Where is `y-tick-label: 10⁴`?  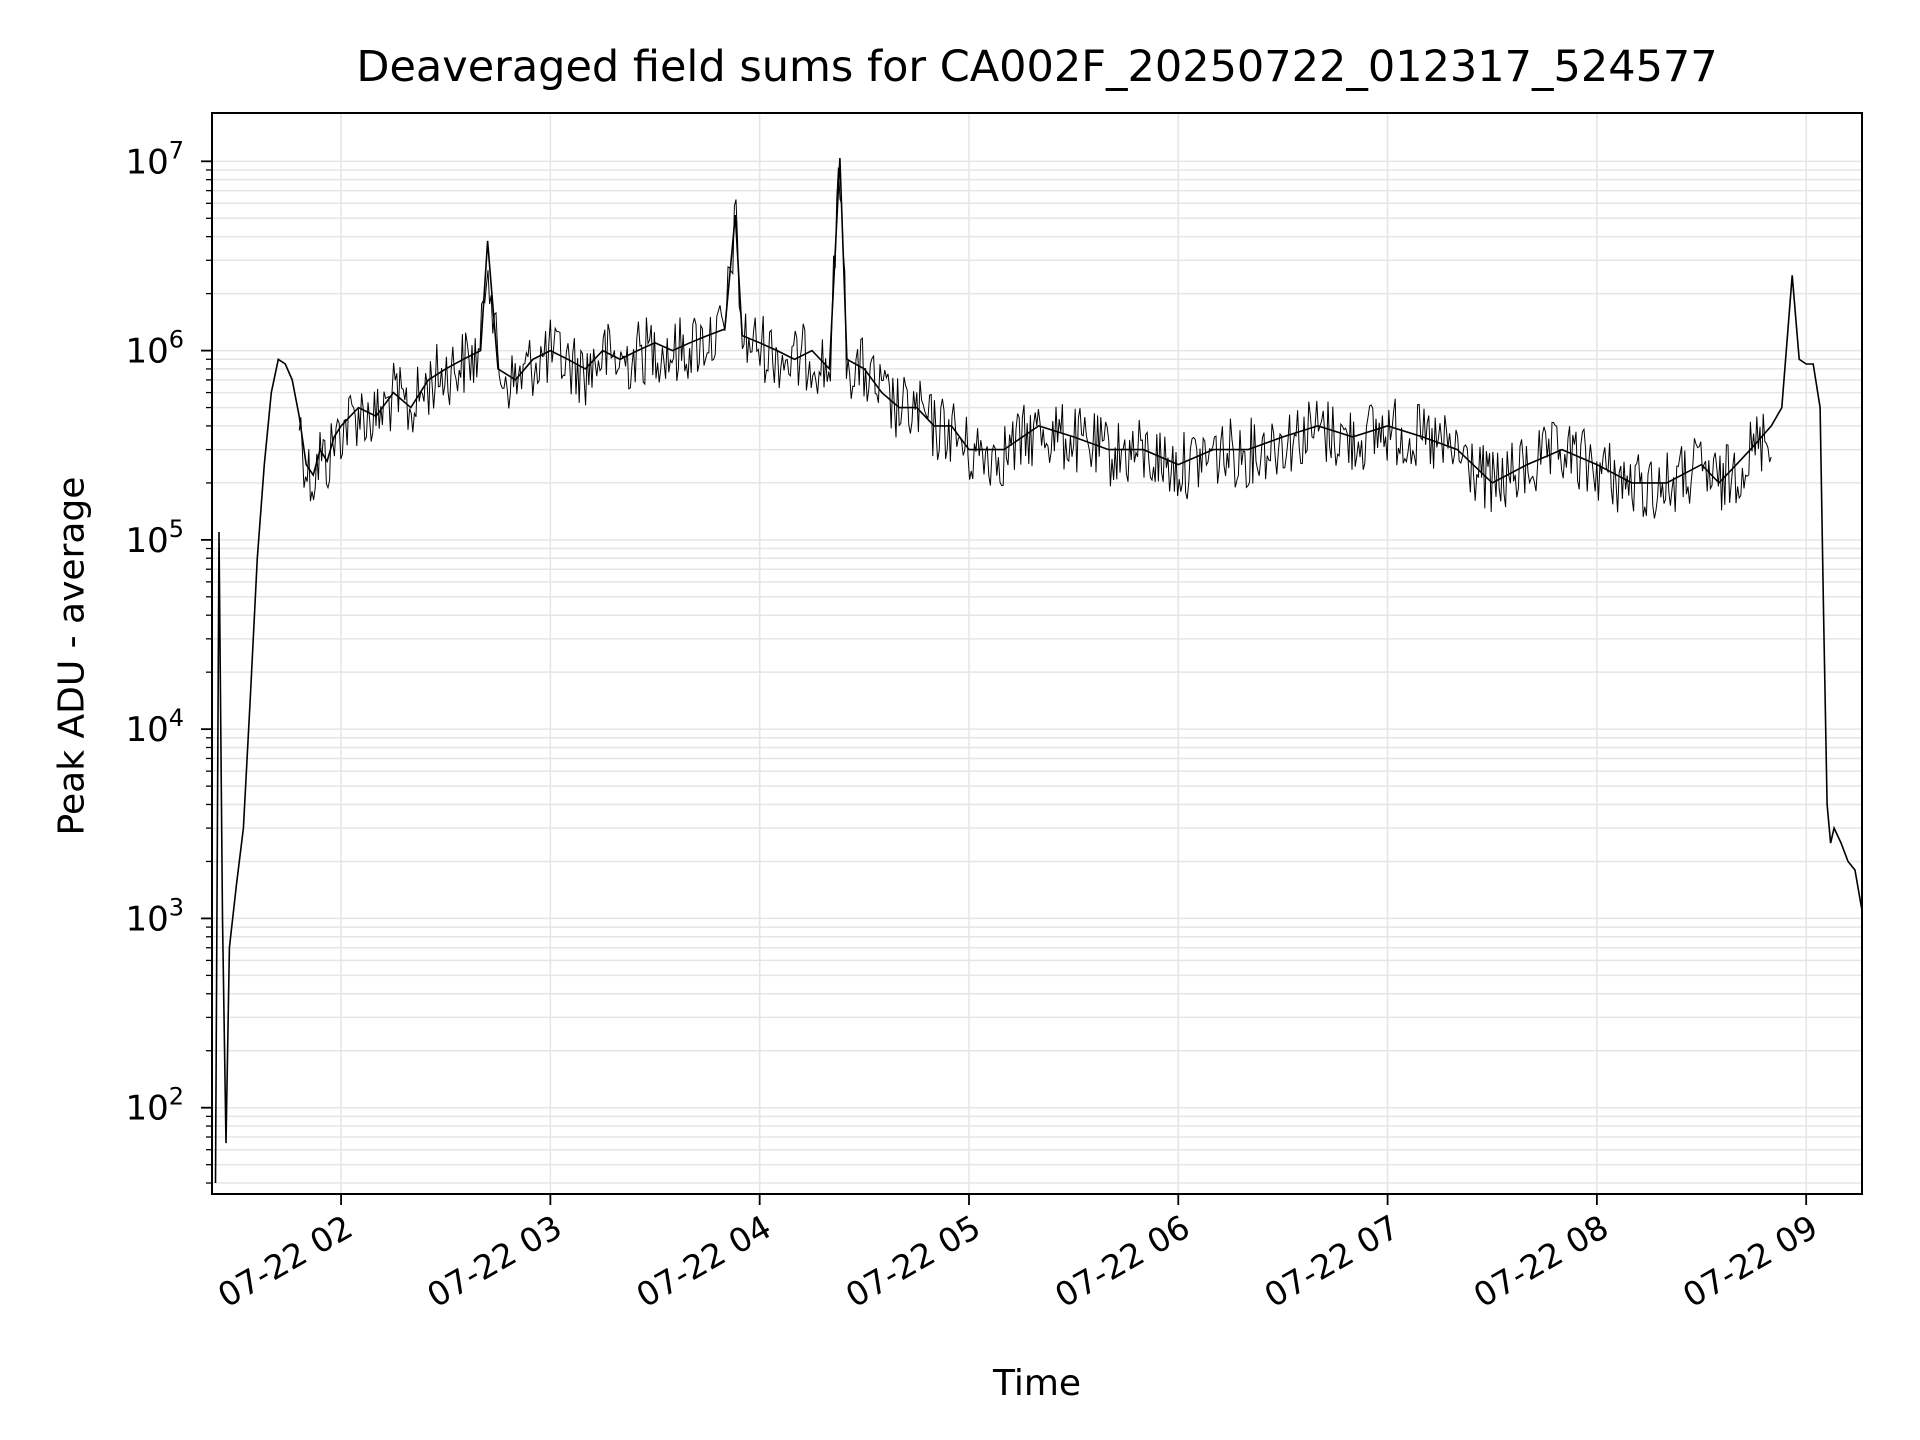 y-tick-label: 10⁴ is located at coordinates (154, 727).